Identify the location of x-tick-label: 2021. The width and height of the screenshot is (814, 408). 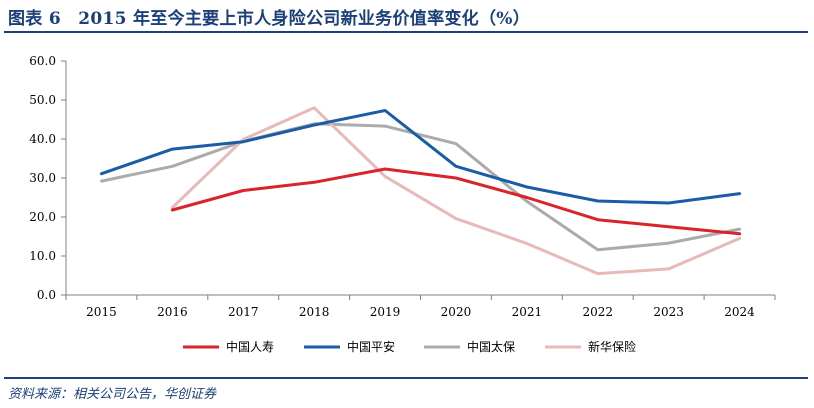
(527, 312).